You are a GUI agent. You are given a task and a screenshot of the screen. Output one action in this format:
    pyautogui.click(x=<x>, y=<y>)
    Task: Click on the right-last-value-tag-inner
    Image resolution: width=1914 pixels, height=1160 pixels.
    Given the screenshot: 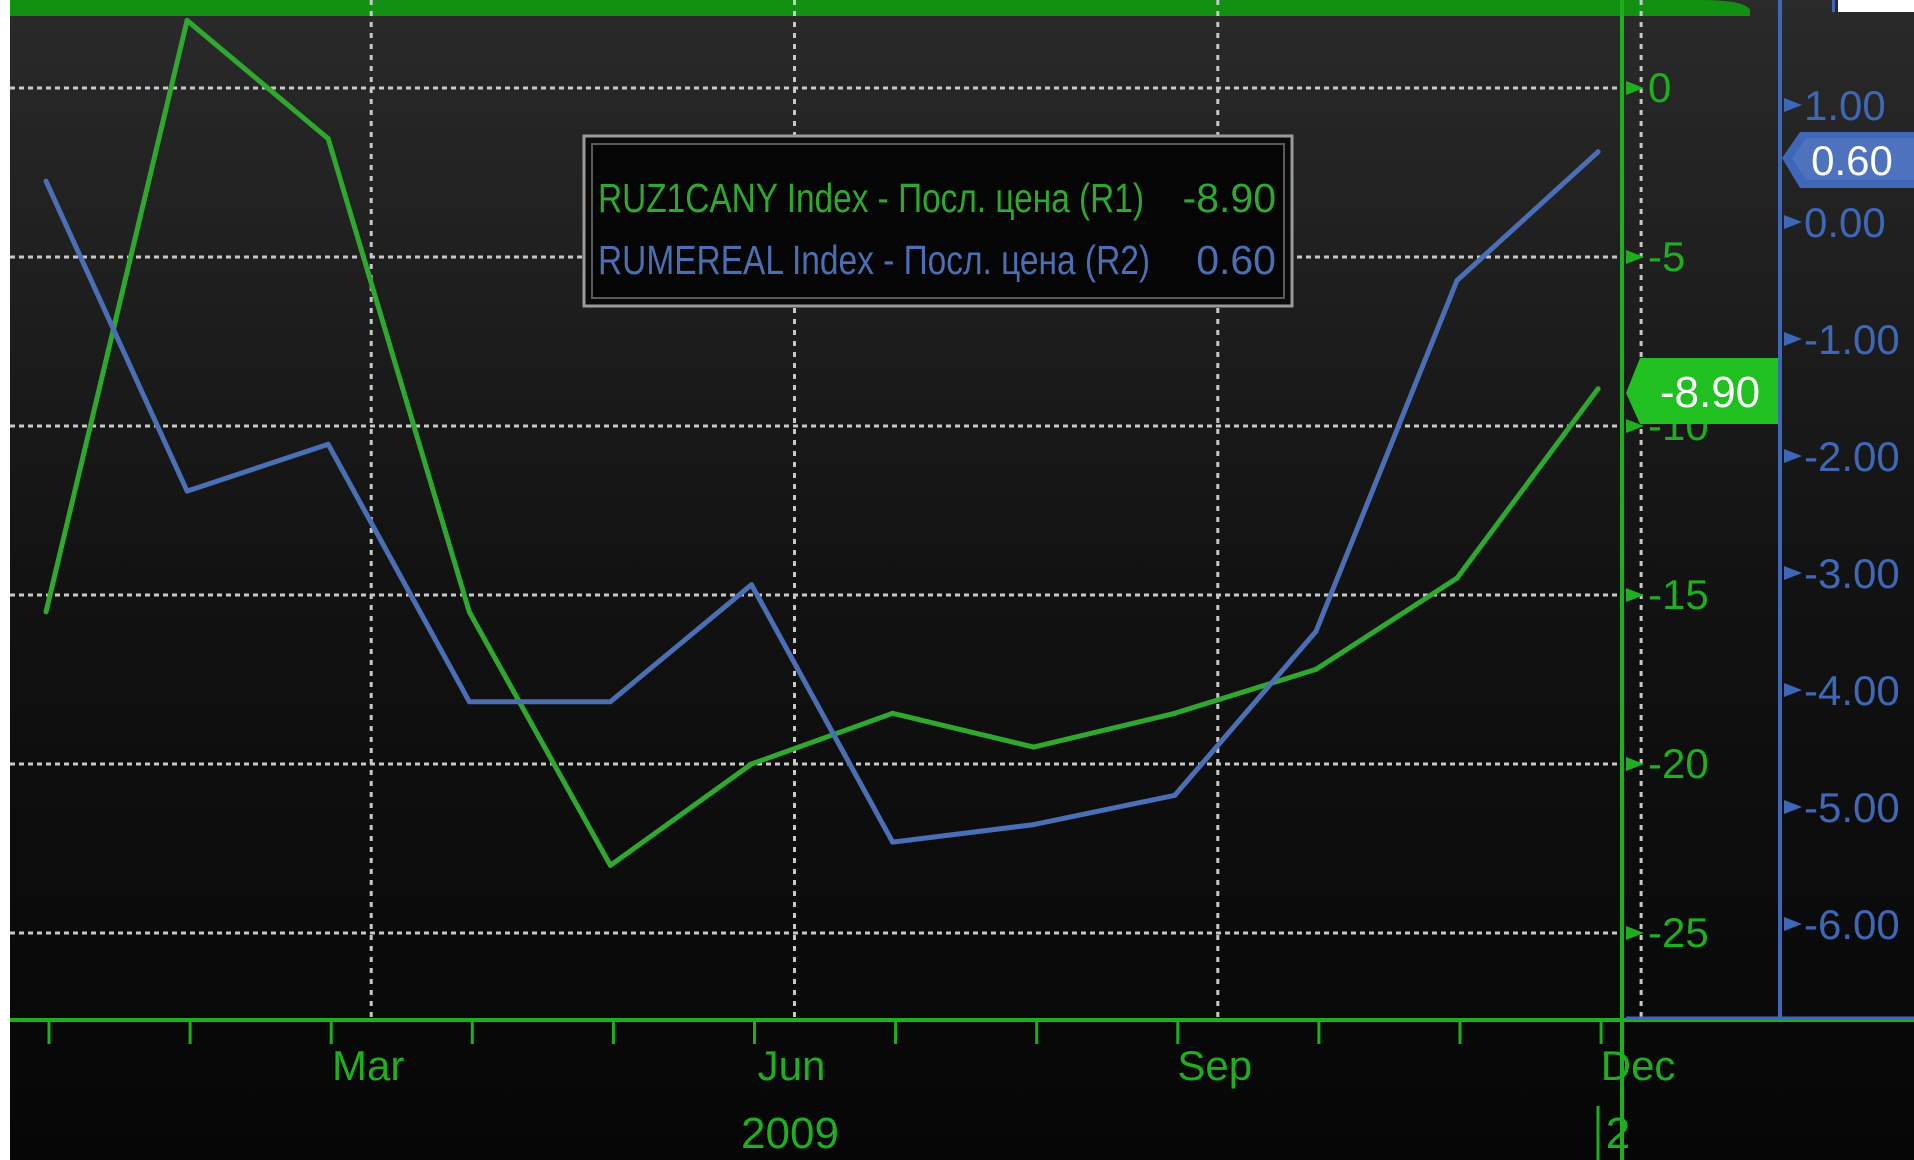 What is the action you would take?
    pyautogui.click(x=1853, y=159)
    